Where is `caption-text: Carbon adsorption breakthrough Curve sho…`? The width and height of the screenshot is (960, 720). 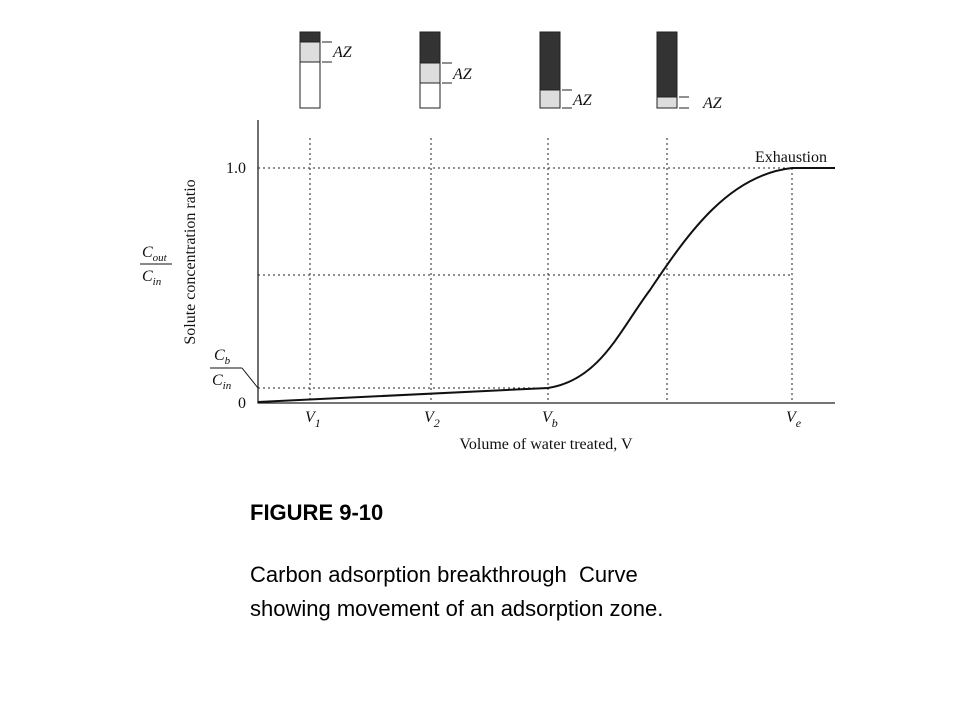 caption-text: Carbon adsorption breakthrough Curve sho… is located at coordinates (457, 591).